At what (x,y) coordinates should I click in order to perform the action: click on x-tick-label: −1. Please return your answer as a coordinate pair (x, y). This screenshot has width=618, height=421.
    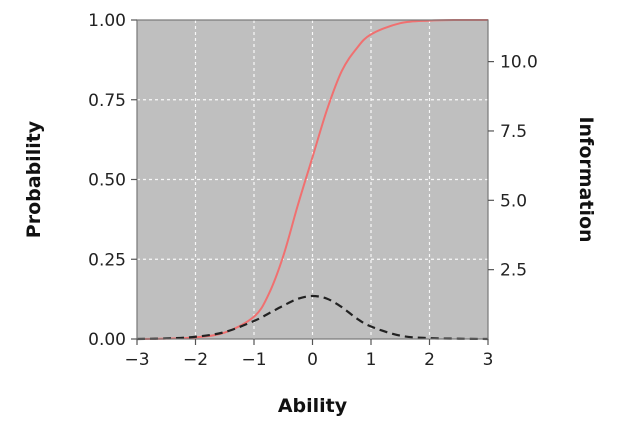
    Looking at the image, I should click on (253, 360).